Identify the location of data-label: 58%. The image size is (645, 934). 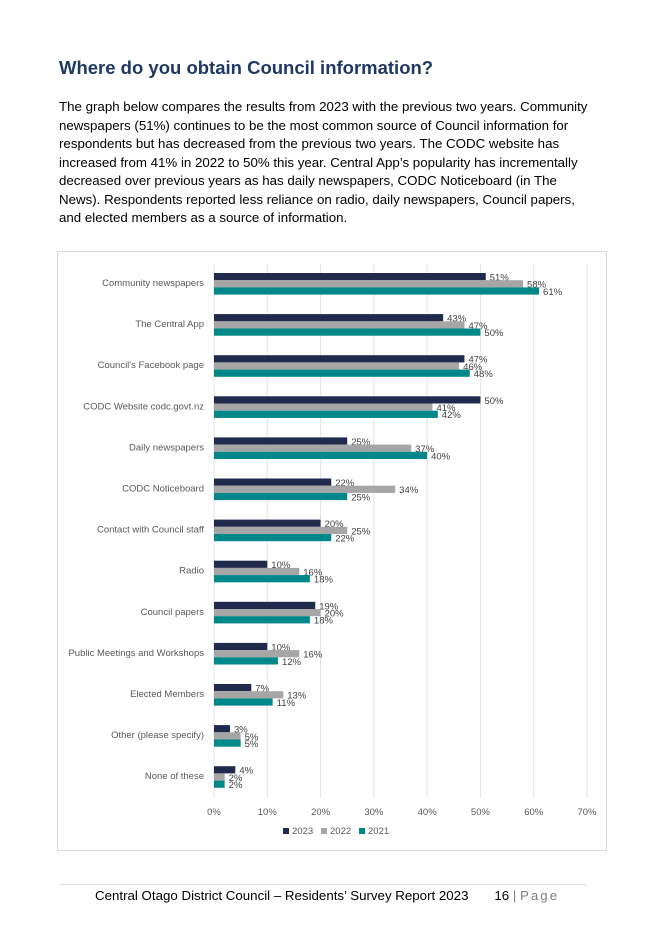
(537, 285).